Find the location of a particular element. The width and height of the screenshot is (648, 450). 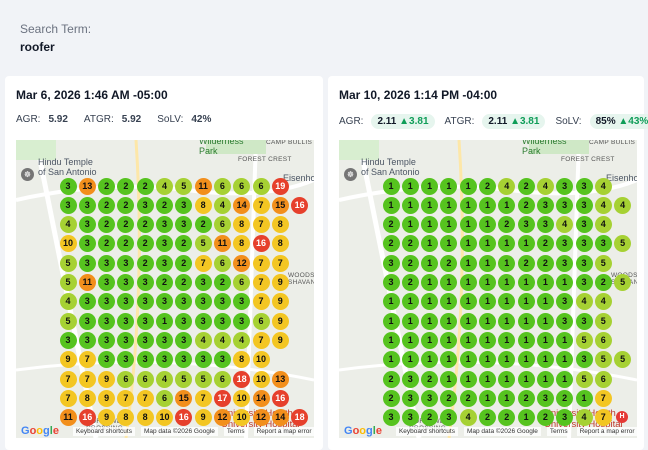

grid-point: 9 is located at coordinates (107, 398).